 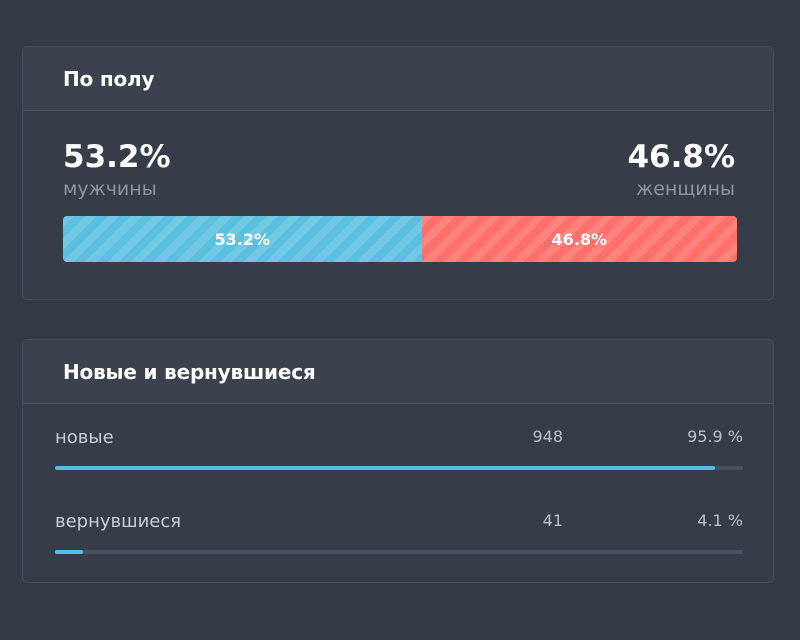 I want to click on new-progress-track, so click(x=399, y=468).